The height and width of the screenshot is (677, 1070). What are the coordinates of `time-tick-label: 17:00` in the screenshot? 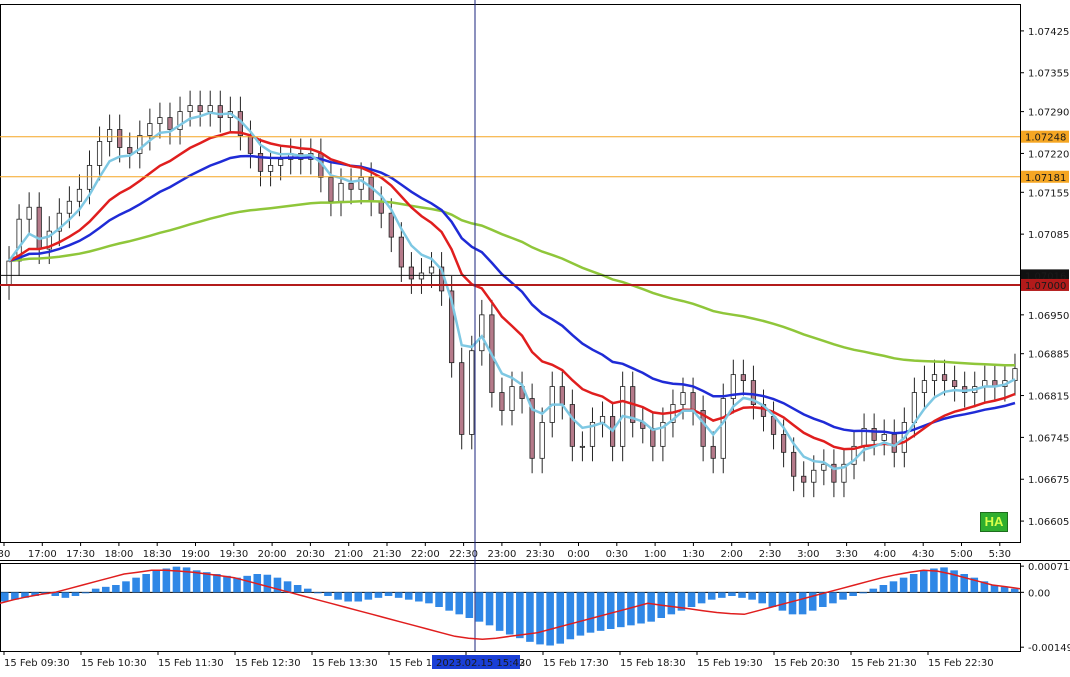 It's located at (42, 554).